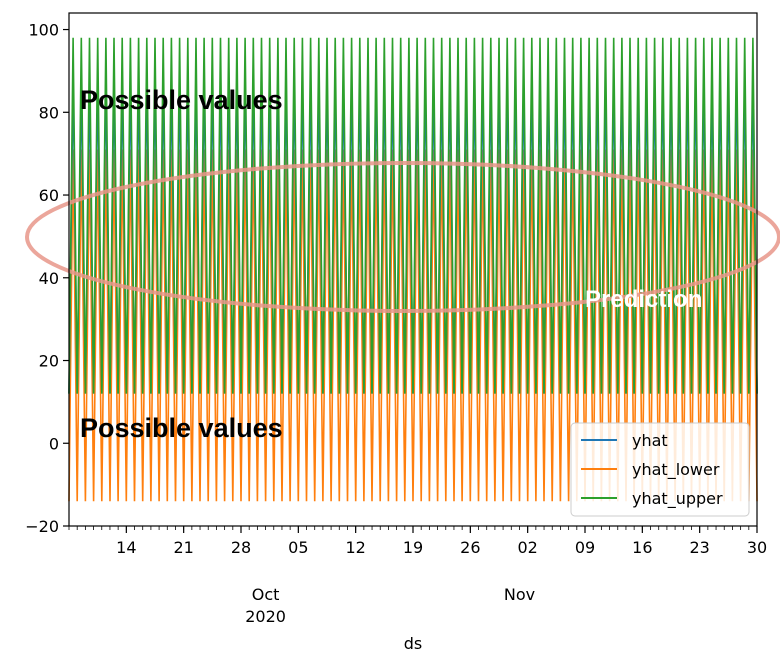 The height and width of the screenshot is (666, 780). Describe the element at coordinates (650, 440) in the screenshot. I see `legend-label-yhat: yhat` at that location.